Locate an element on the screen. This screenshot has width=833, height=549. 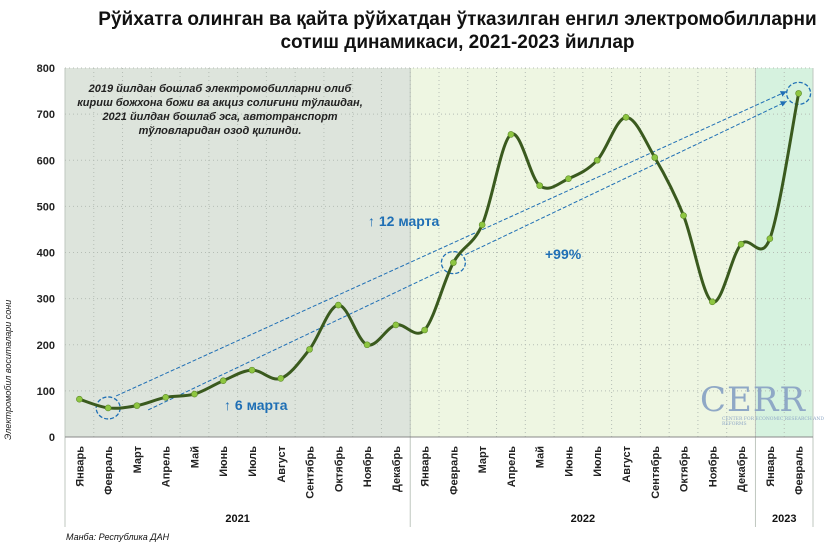
y-tick-label: 400 is located at coordinates (46, 254).